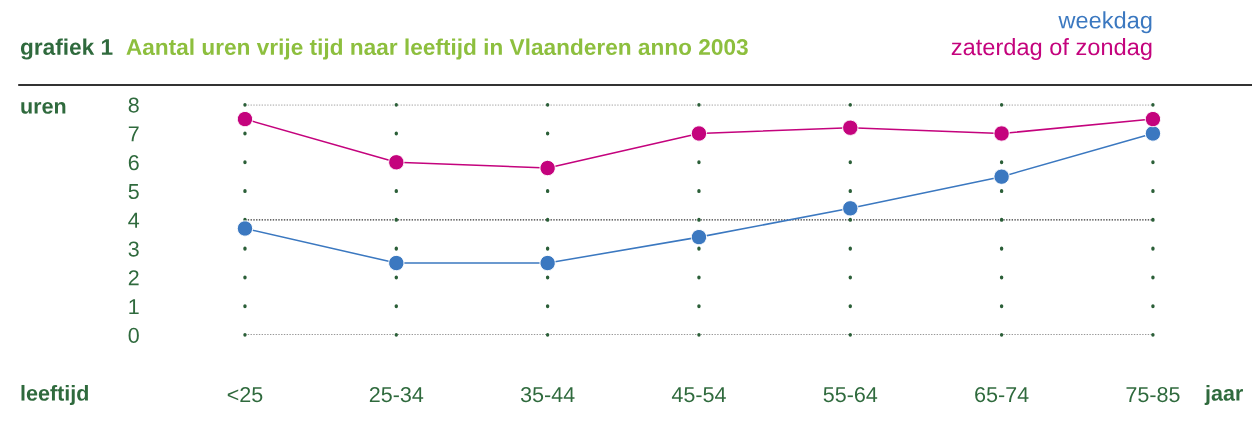 Image resolution: width=1252 pixels, height=425 pixels. What do you see at coordinates (133, 105) in the screenshot?
I see `y-tick-label: 8` at bounding box center [133, 105].